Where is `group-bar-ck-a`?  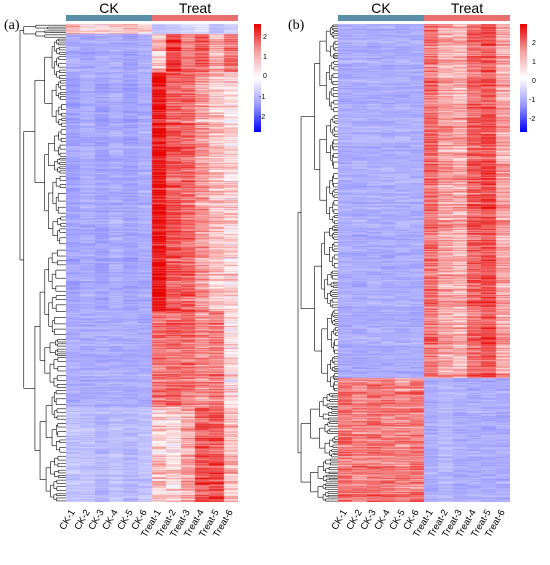 group-bar-ck-a is located at coordinates (109, 18).